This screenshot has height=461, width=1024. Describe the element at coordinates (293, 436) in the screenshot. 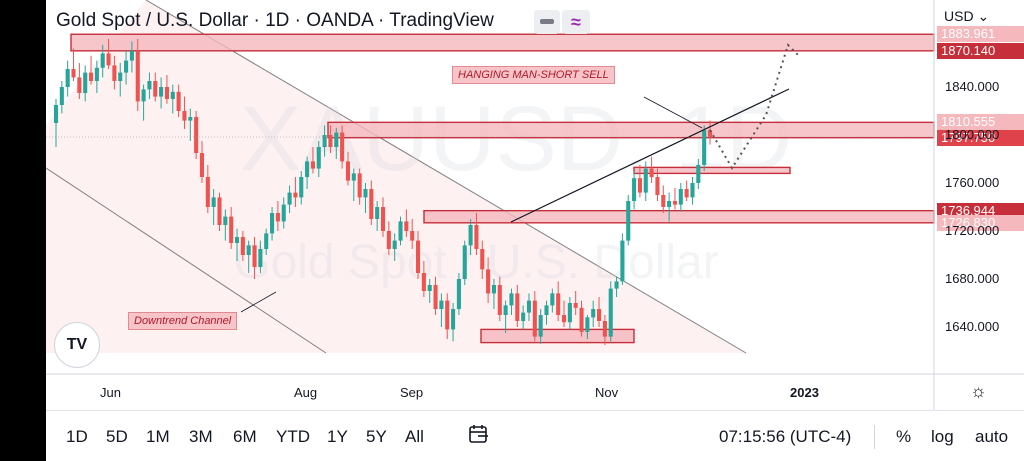

I see `range-button-ytd: YTD` at that location.